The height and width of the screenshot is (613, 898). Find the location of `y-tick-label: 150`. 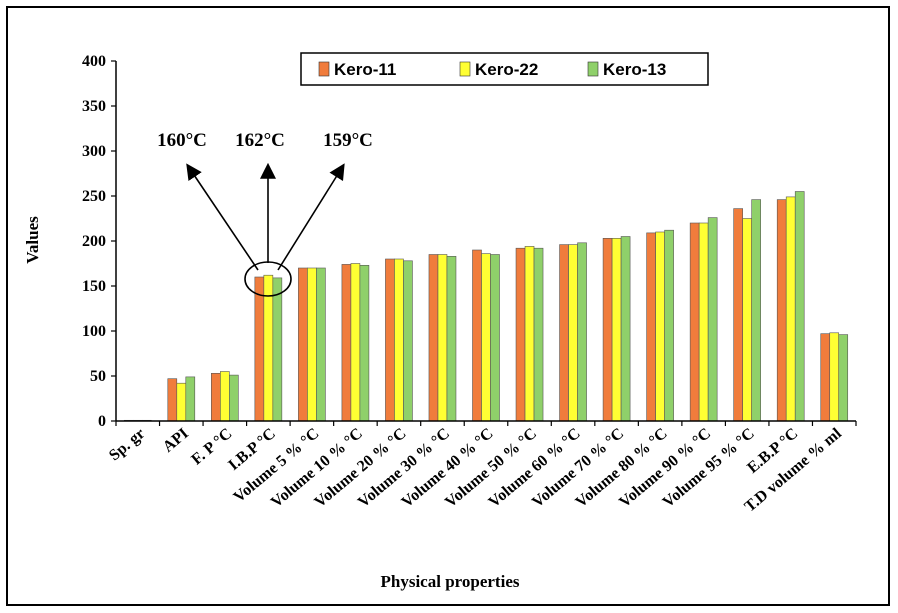

y-tick-label: 150 is located at coordinates (94, 286).